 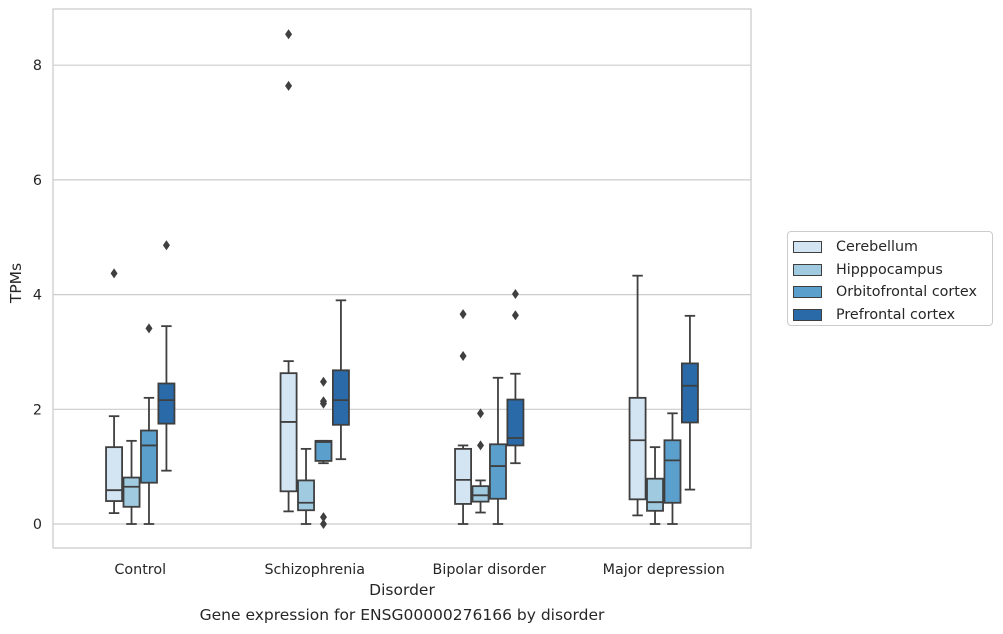 What do you see at coordinates (37, 296) in the screenshot?
I see `y-tick-label: 4` at bounding box center [37, 296].